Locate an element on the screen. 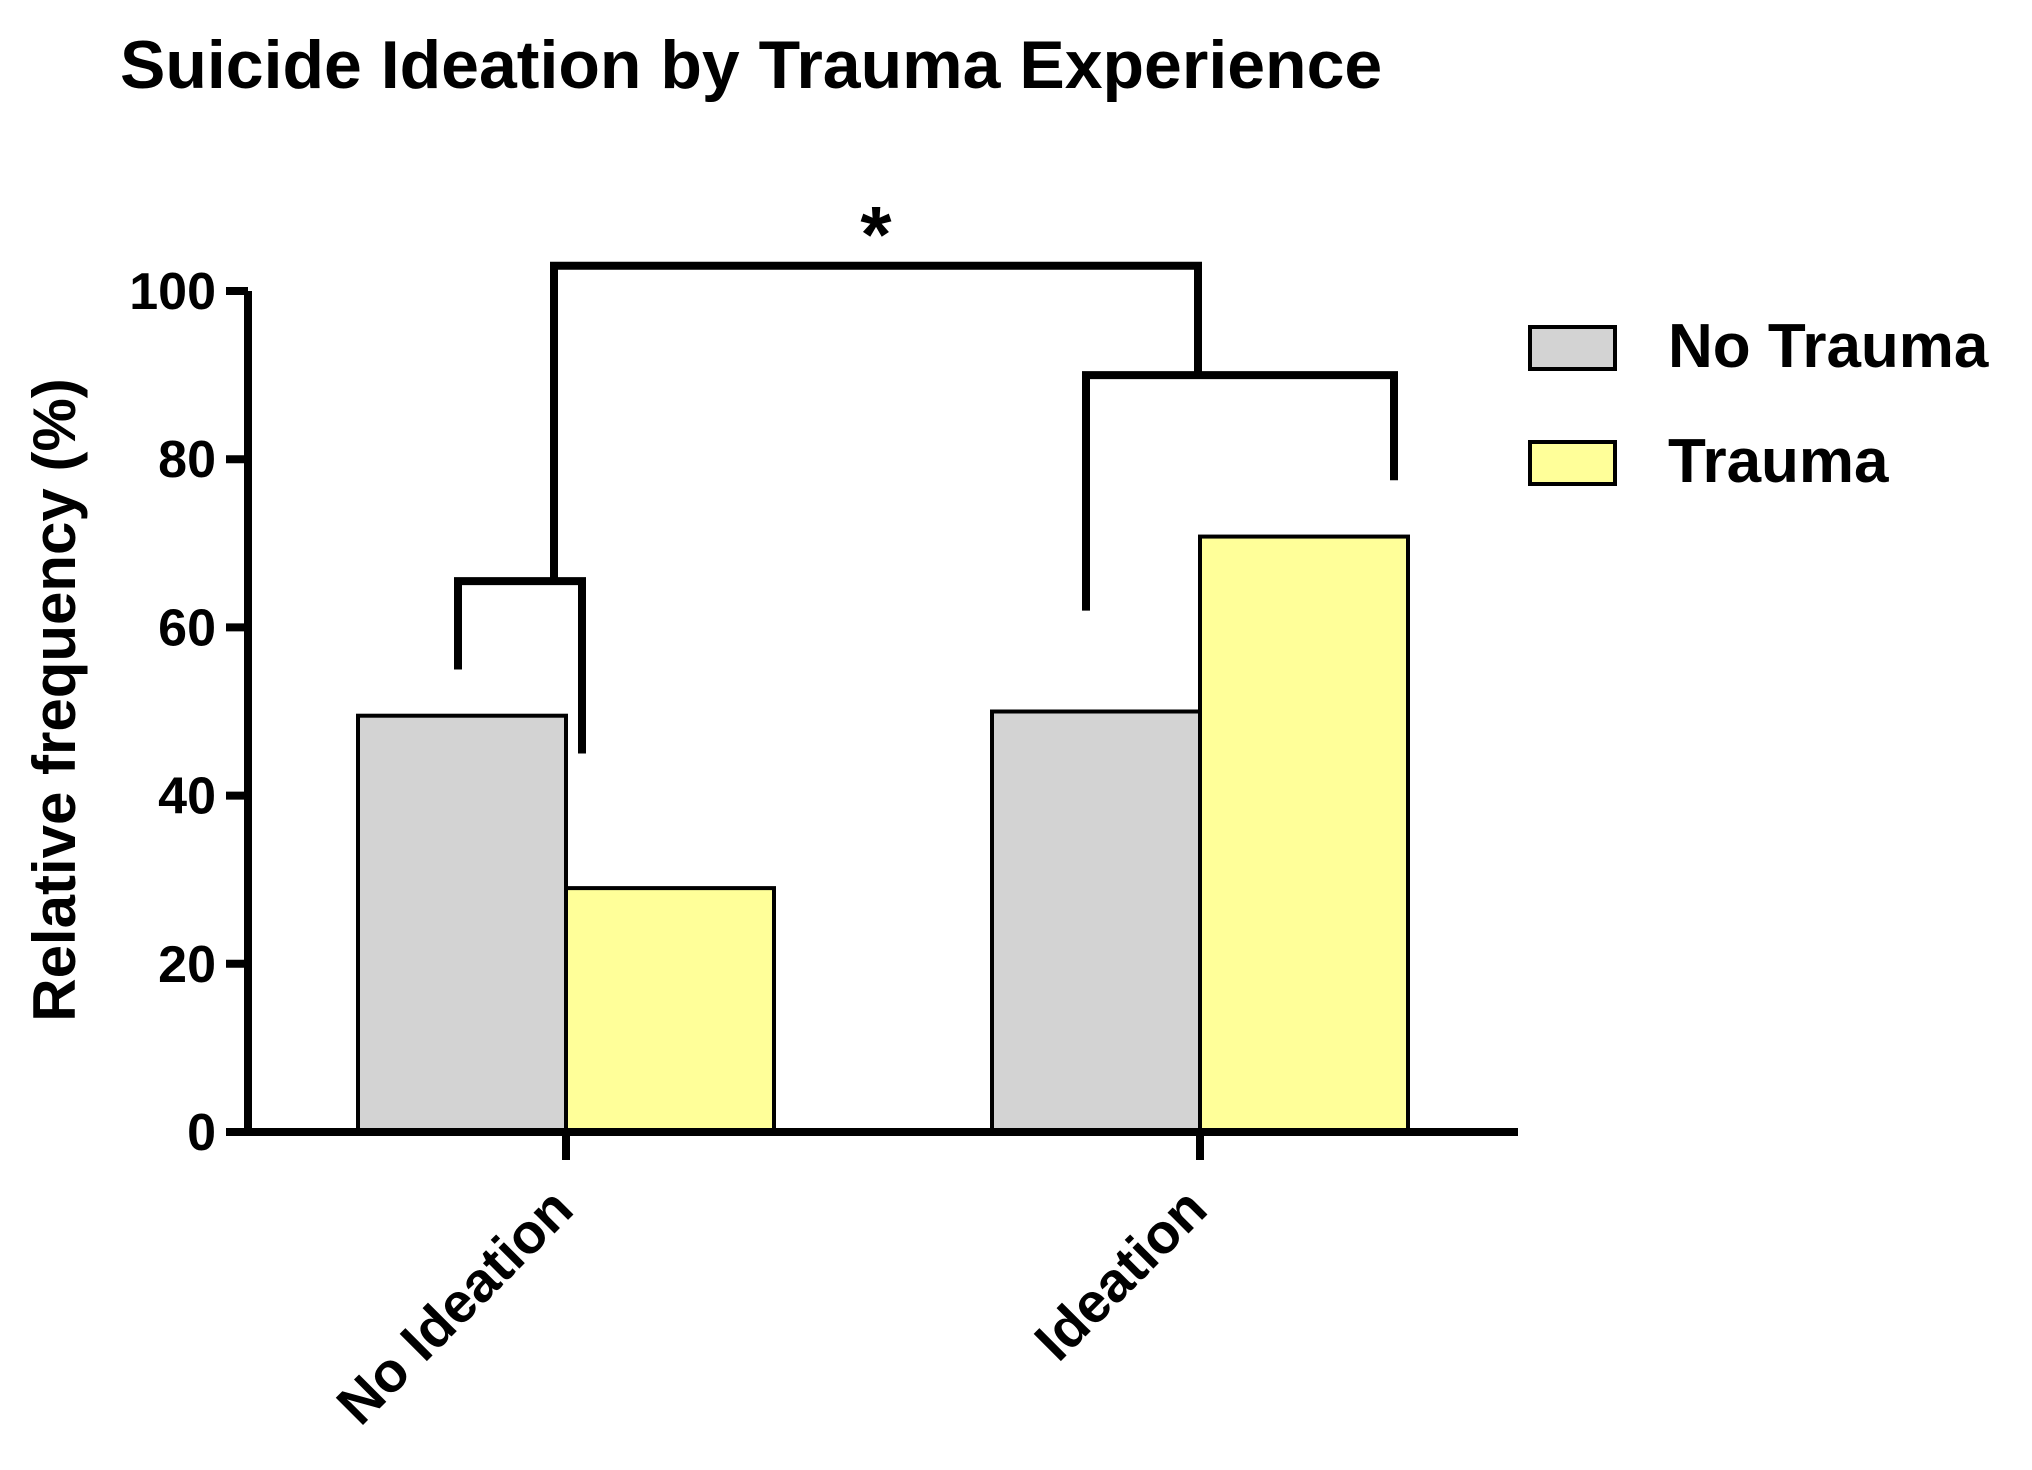 This screenshot has height=1470, width=2032. bar-no-trauma-no-ideation is located at coordinates (462, 924).